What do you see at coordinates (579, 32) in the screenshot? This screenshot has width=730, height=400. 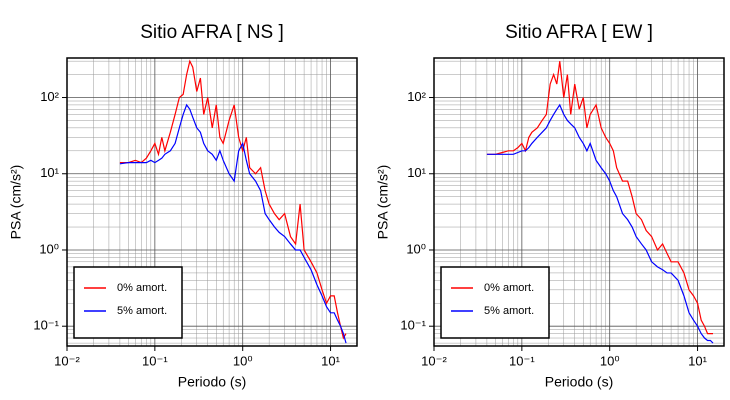 I see `chart-title: Sitio AFRA [ EW ]` at bounding box center [579, 32].